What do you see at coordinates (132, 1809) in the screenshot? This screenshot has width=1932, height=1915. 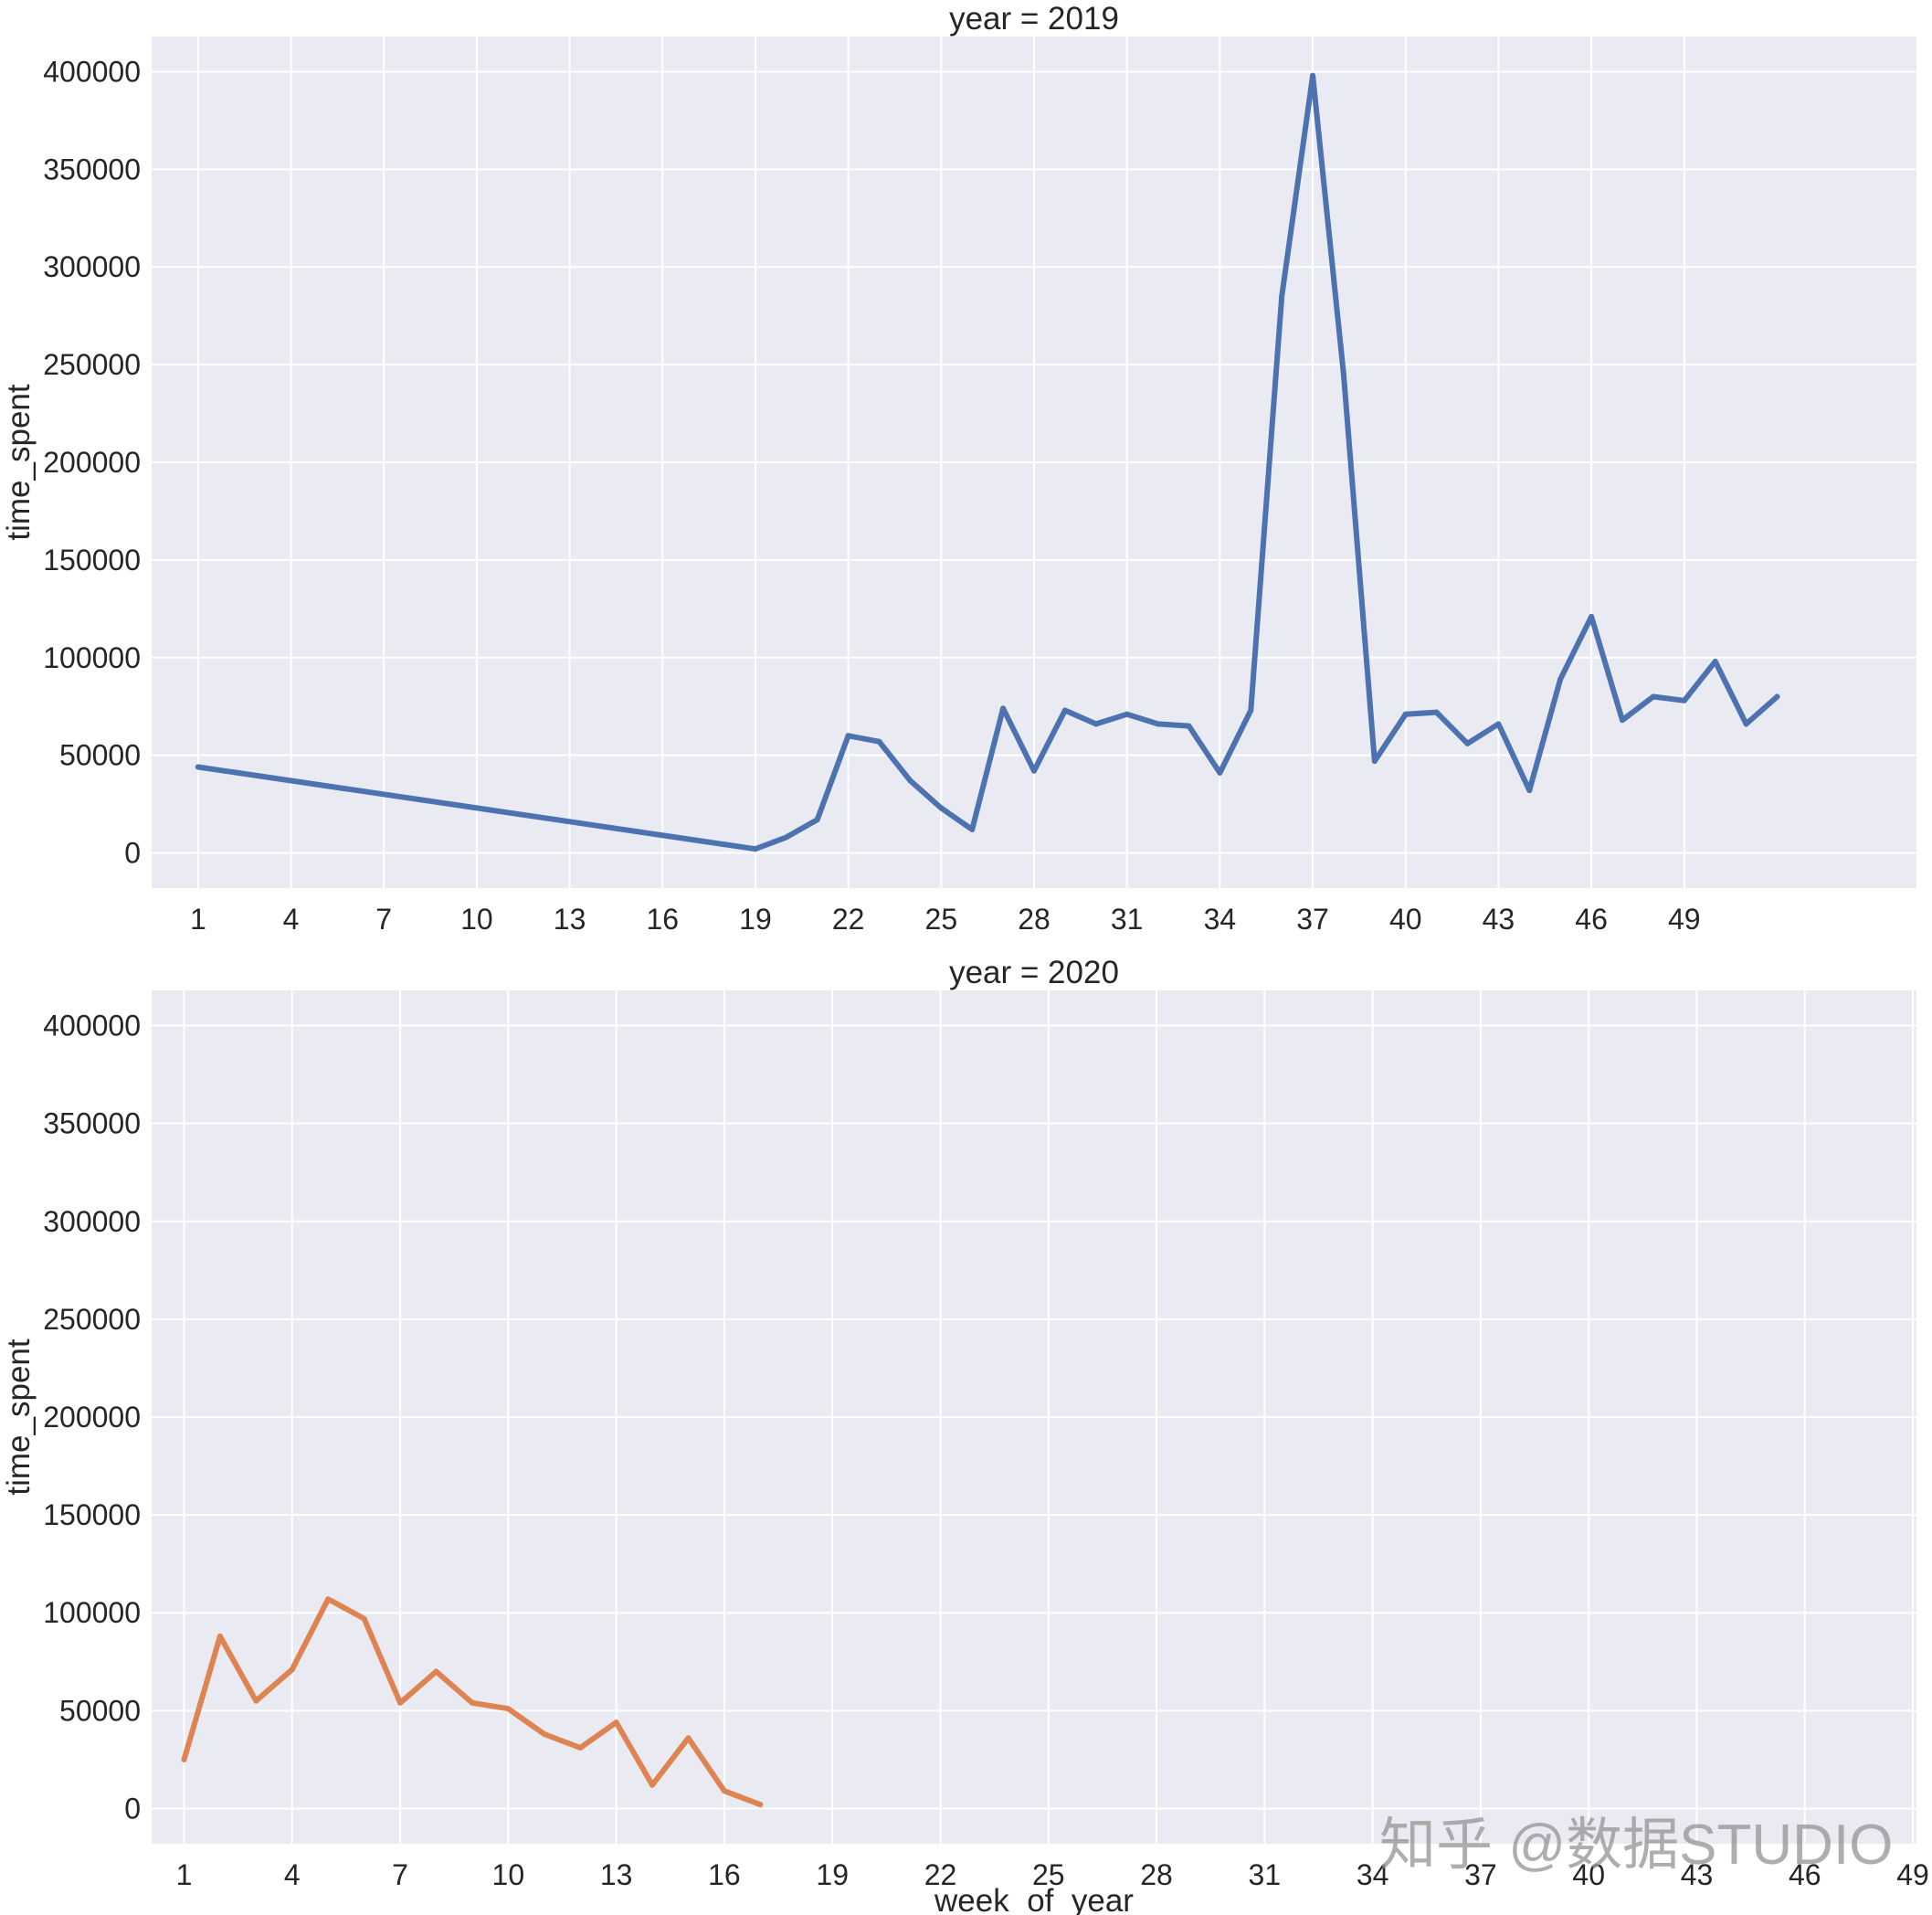 I see `y-tick-label: 0` at bounding box center [132, 1809].